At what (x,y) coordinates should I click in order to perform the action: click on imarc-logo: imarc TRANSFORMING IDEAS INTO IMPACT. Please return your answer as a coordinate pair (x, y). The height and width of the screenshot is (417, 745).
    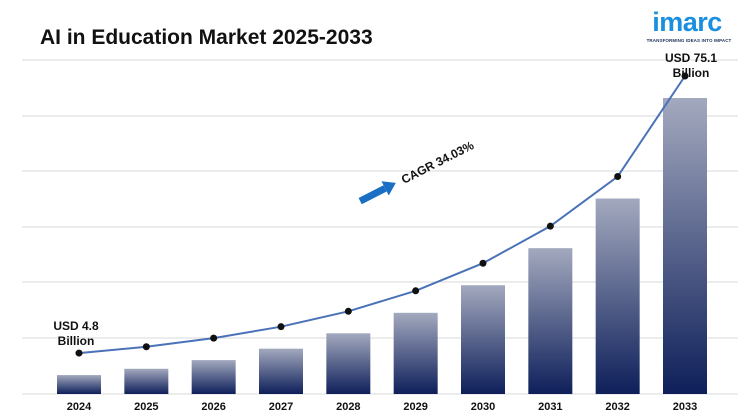
    Looking at the image, I should click on (693, 28).